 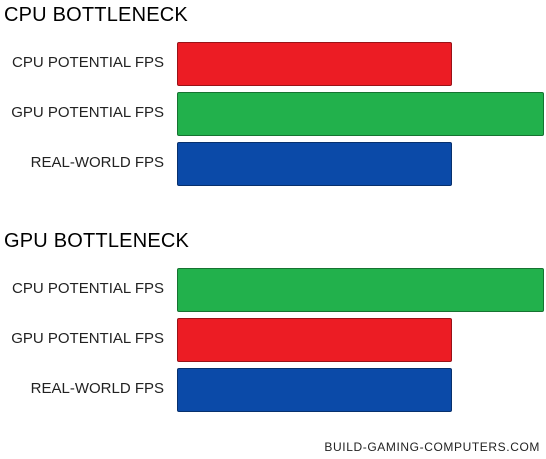 I want to click on chart-title: GPU BOTTLENECK, so click(x=97, y=241).